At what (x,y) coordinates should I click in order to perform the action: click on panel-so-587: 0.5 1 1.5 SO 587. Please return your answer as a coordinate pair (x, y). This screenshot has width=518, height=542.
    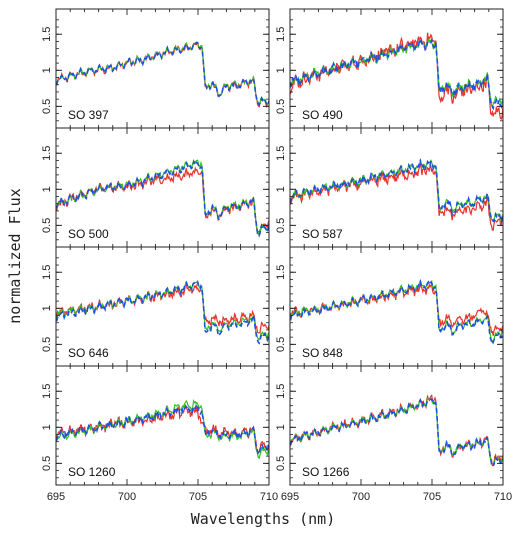
    Looking at the image, I should click on (389, 187).